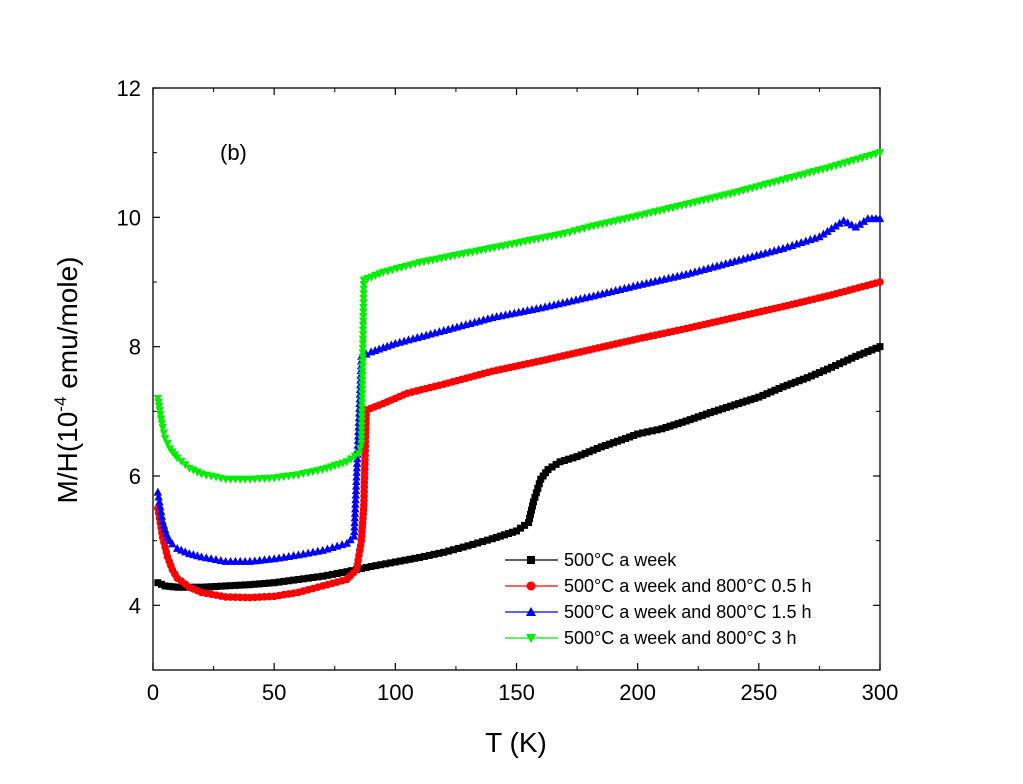 This screenshot has height=784, width=1023. Describe the element at coordinates (637, 692) in the screenshot. I see `x-tick-label: 200` at that location.